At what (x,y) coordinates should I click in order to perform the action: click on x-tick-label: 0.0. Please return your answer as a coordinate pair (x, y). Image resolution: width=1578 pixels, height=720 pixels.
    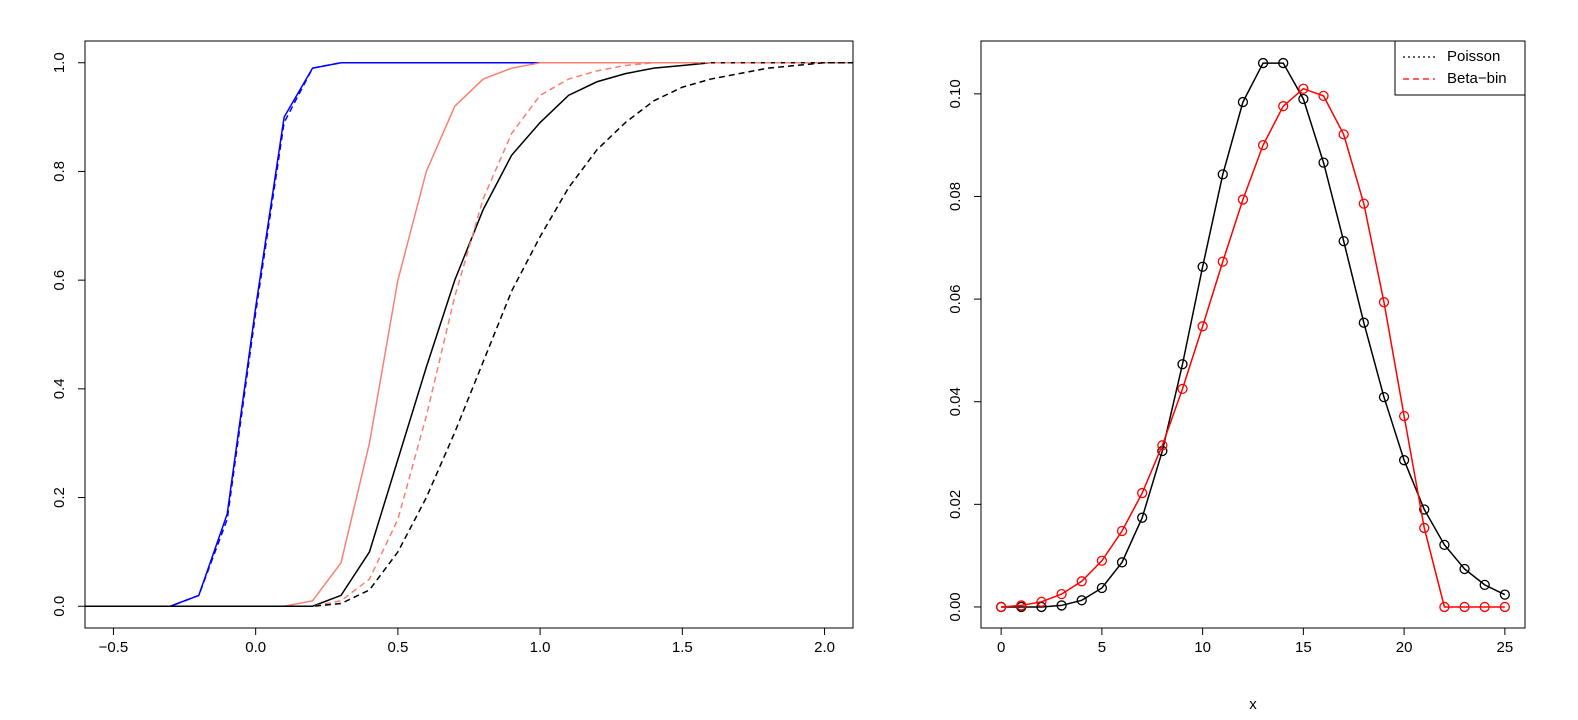
    Looking at the image, I should click on (255, 647).